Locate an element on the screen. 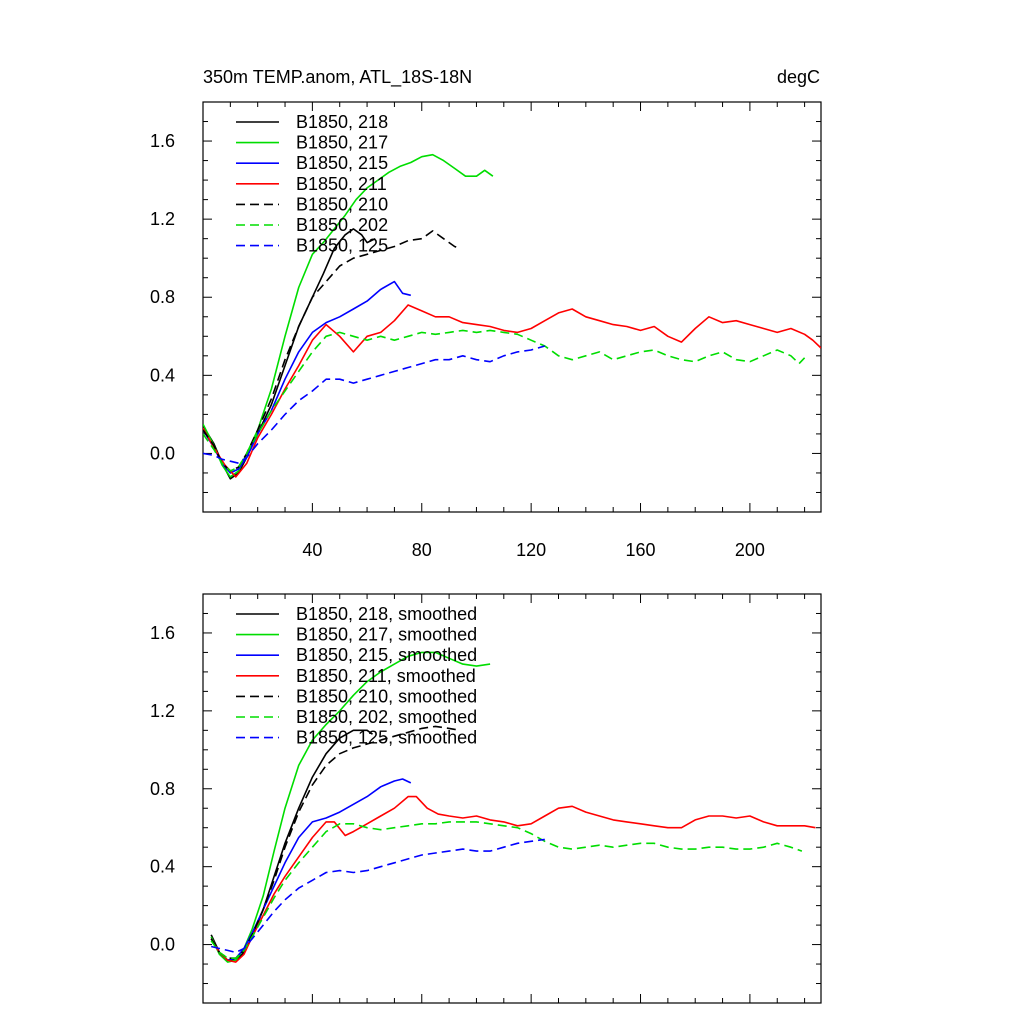 The image size is (1024, 1024). units-label: degC is located at coordinates (798, 77).